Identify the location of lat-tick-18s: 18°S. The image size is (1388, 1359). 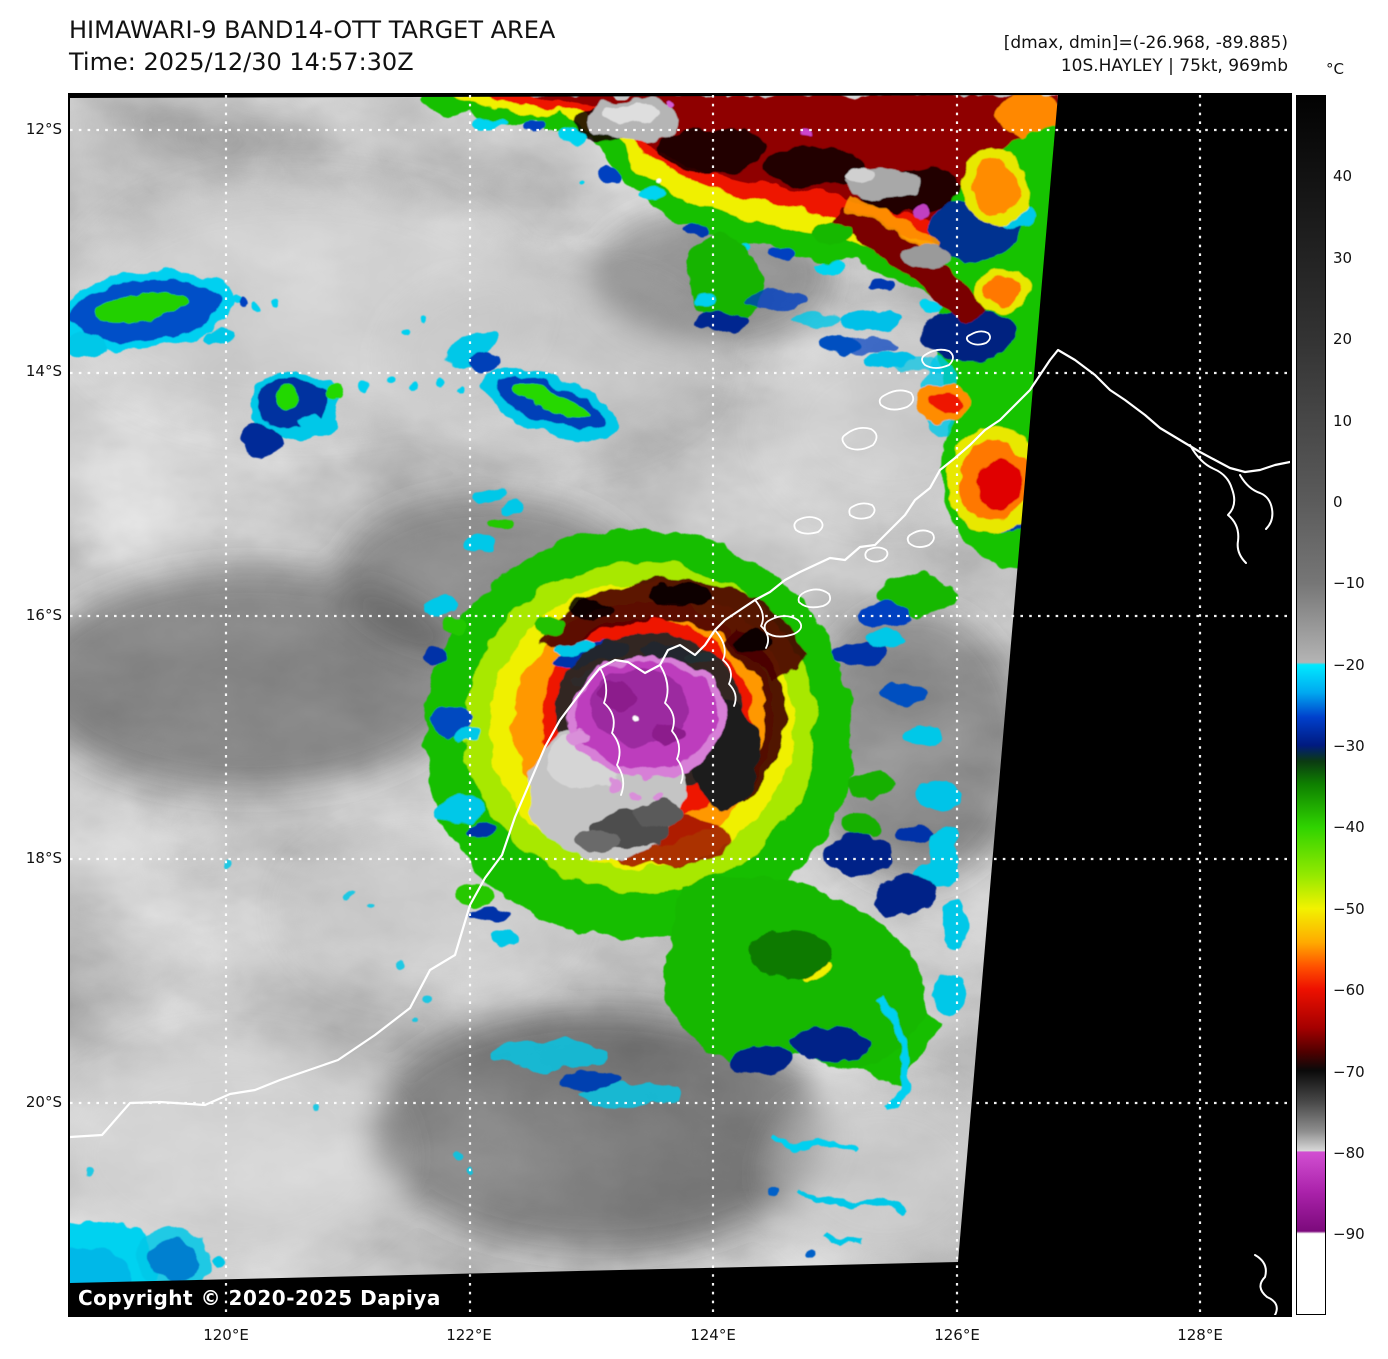
(43, 858).